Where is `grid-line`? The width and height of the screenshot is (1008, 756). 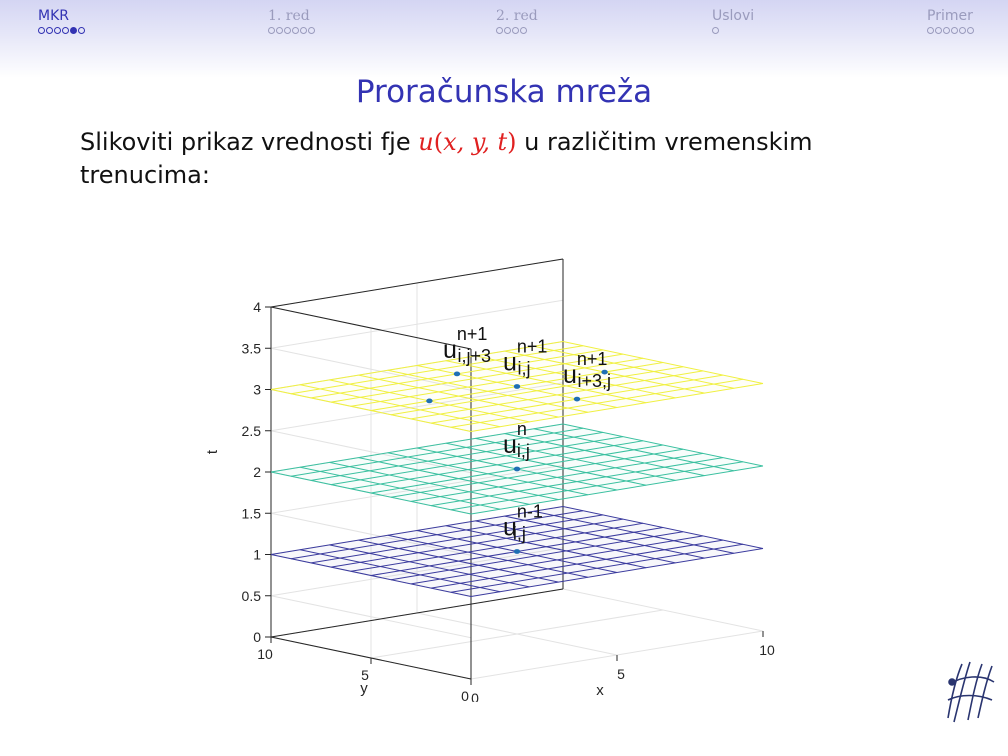 grid-line is located at coordinates (517, 634).